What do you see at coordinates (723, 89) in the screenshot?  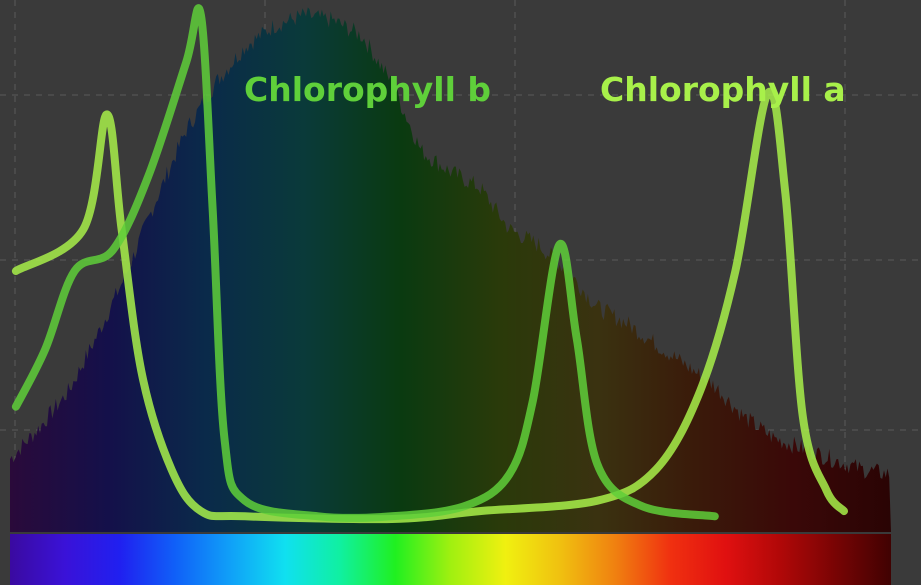 I see `label-chlorophyll-a: Chlorophyll a` at bounding box center [723, 89].